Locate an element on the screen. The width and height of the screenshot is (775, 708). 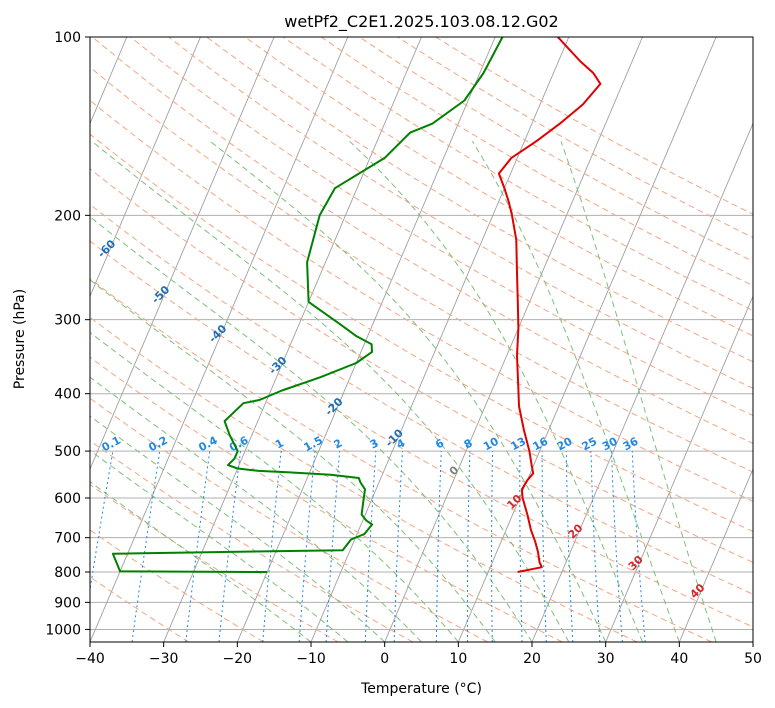
mixing-ratio-label: 30 is located at coordinates (610, 444).